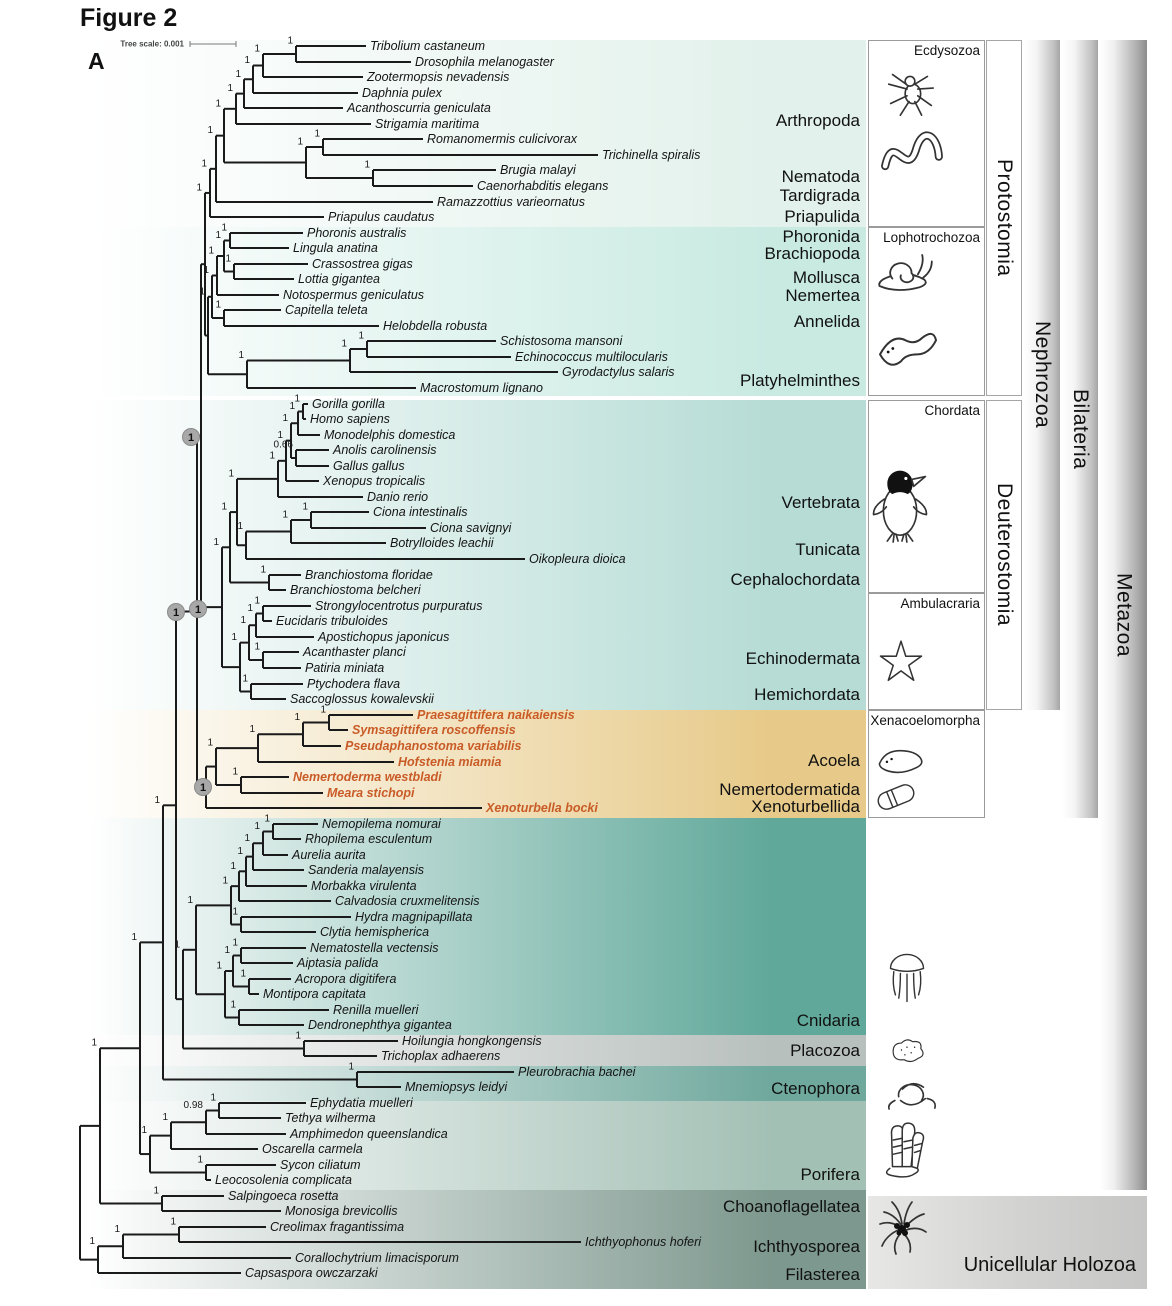 The height and width of the screenshot is (1306, 1172). What do you see at coordinates (478, 926) in the screenshot?
I see `cnidaria-band` at bounding box center [478, 926].